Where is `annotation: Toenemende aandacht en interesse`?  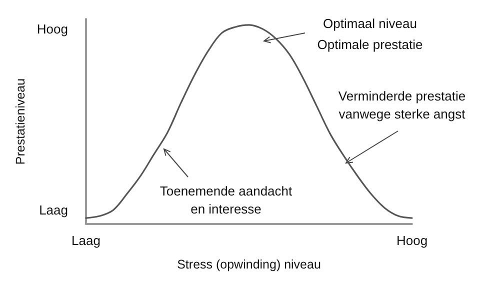
annotation: Toenemende aandacht en interesse is located at coordinates (226, 200).